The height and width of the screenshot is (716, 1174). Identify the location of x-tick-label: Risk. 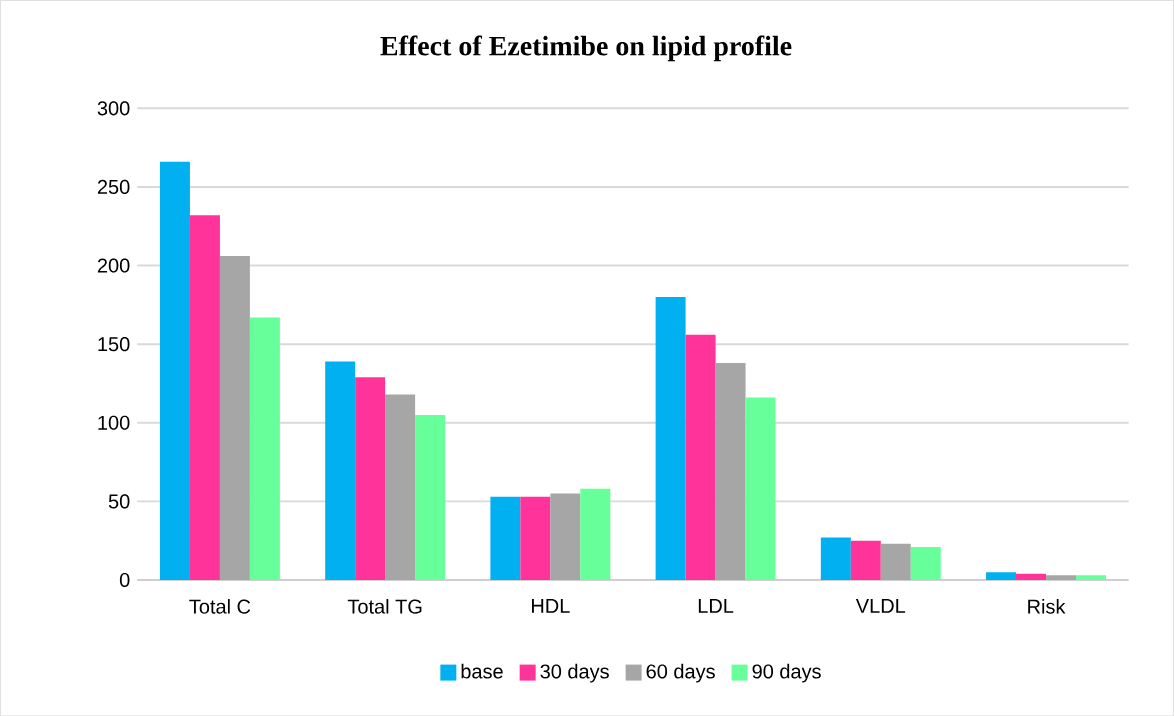
(1047, 606).